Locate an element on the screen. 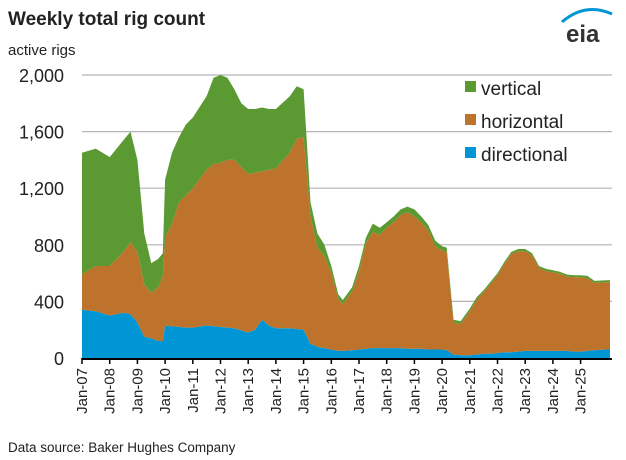  y-tick-label: 800 is located at coordinates (49, 246).